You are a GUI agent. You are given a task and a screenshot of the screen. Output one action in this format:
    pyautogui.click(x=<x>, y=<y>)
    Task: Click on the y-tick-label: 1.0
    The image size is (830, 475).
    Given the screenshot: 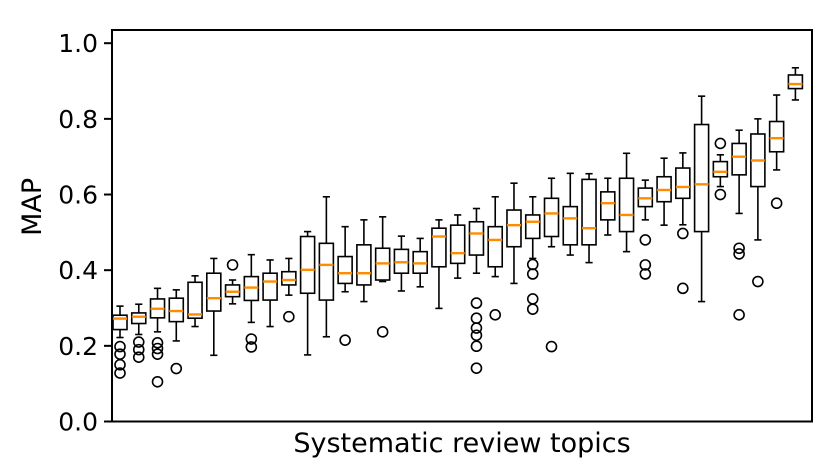 What is the action you would take?
    pyautogui.click(x=78, y=43)
    